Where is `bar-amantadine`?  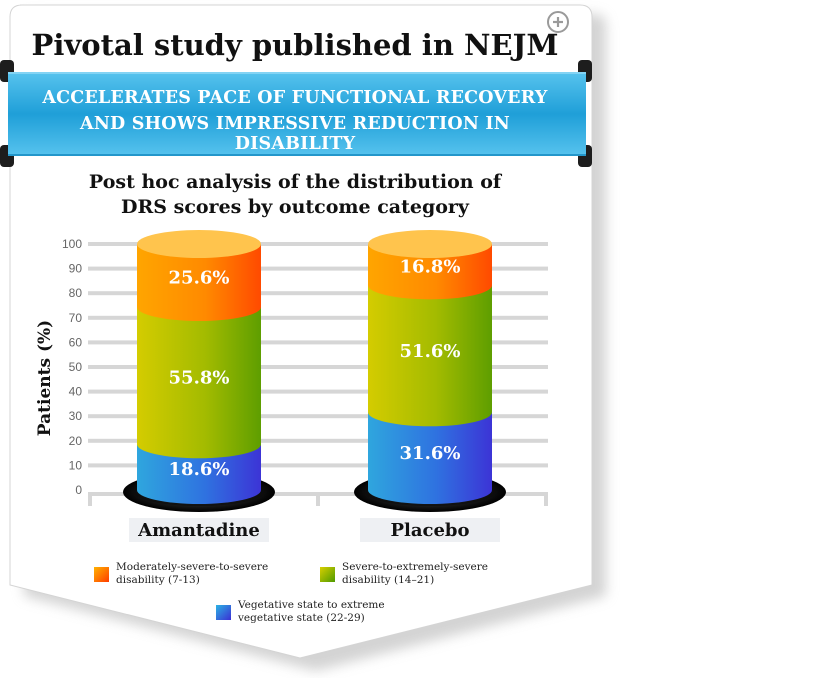 bar-amantadine is located at coordinates (199, 371).